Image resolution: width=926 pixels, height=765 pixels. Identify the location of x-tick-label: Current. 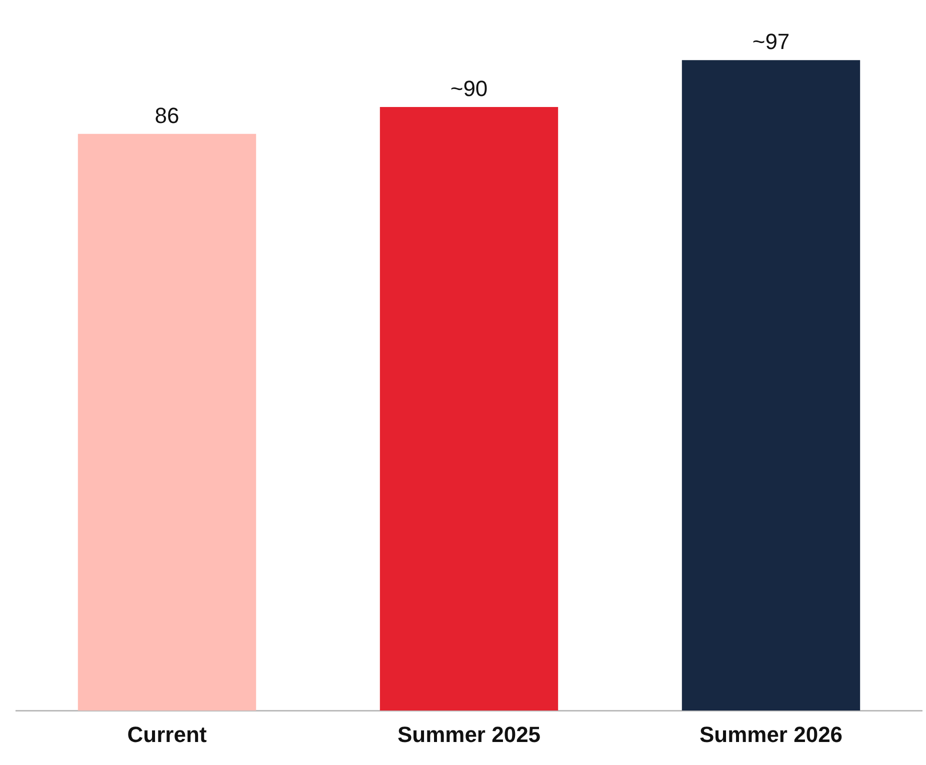
(167, 734).